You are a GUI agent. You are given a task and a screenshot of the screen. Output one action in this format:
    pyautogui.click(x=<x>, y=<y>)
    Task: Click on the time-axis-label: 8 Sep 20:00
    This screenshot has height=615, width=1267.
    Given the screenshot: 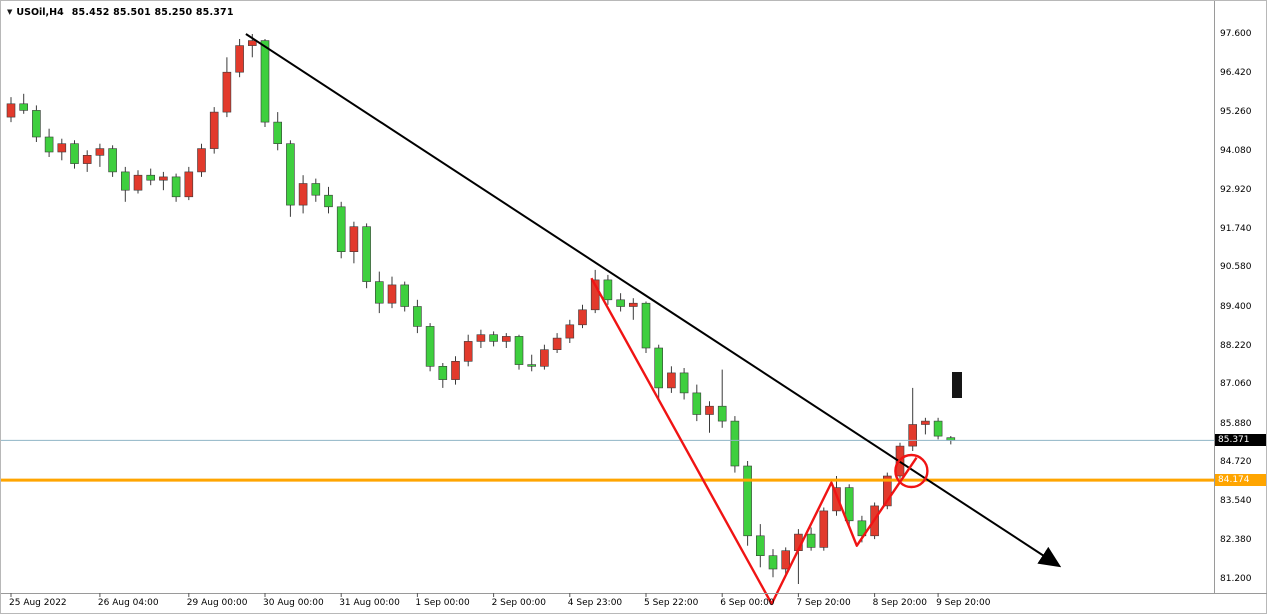 What is the action you would take?
    pyautogui.click(x=899, y=603)
    